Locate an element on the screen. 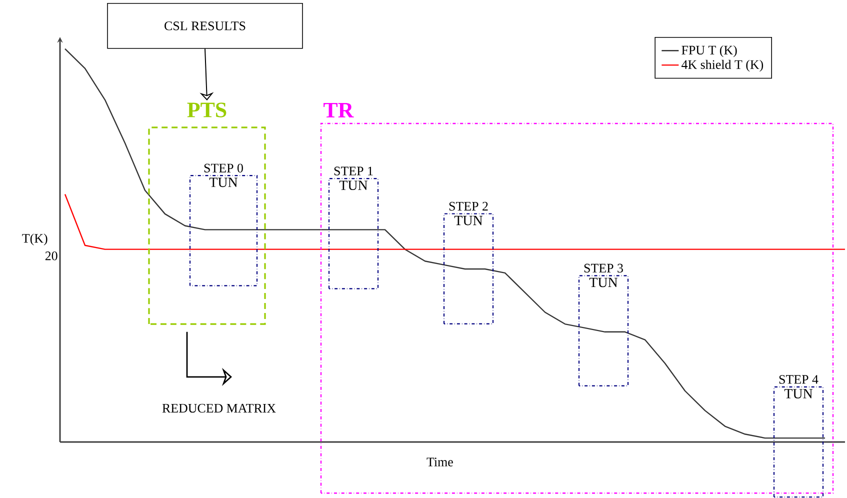 The height and width of the screenshot is (498, 847). annotation: STEP 3 is located at coordinates (603, 268).